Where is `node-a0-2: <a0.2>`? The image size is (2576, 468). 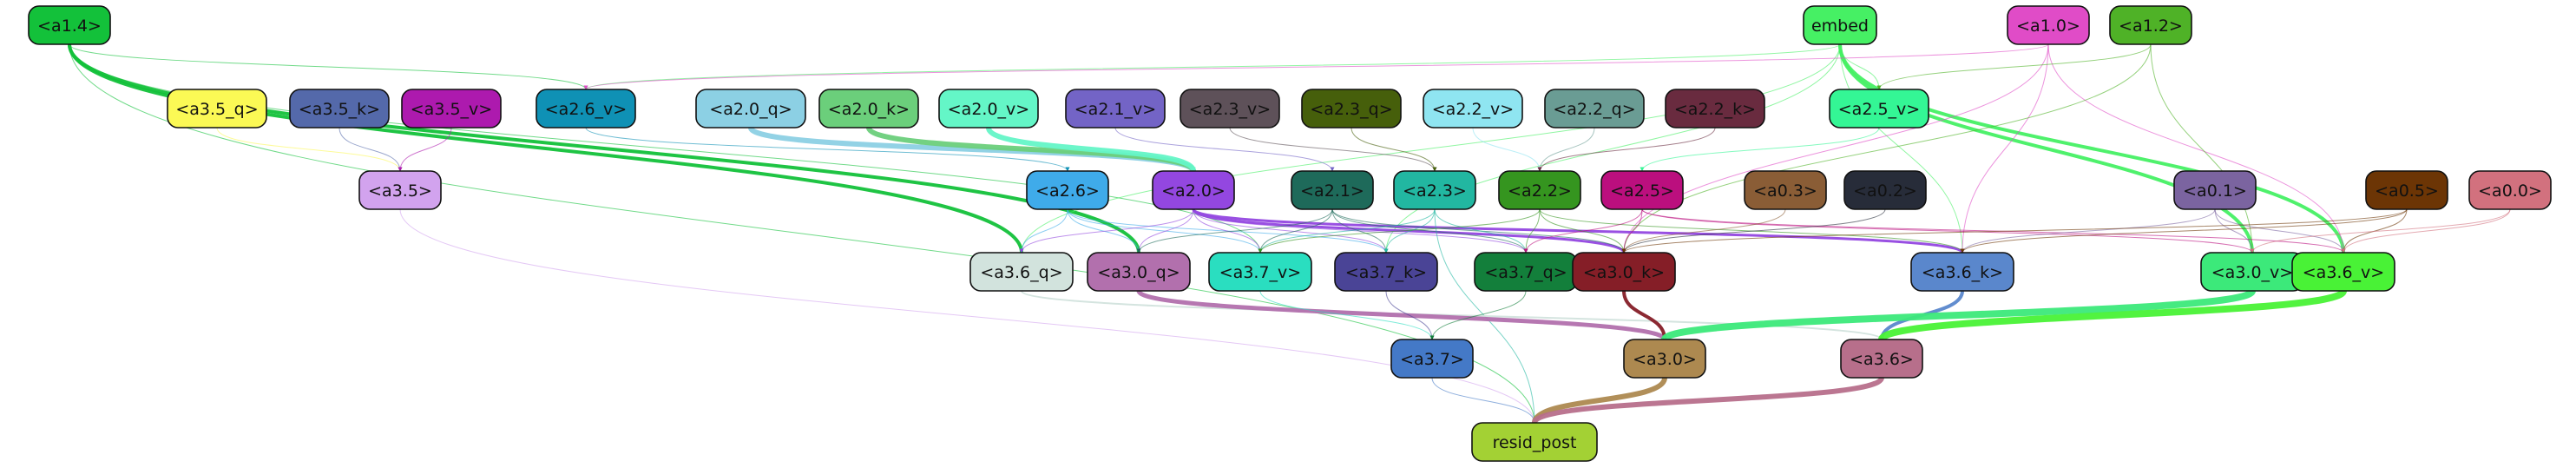 node-a0-2: <a0.2> is located at coordinates (1885, 190).